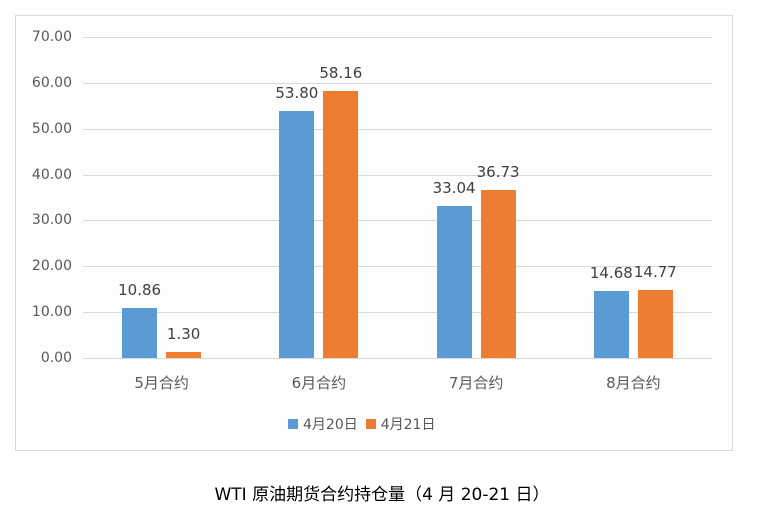  I want to click on chart-legend: 4月20日 4月21日, so click(365, 424).